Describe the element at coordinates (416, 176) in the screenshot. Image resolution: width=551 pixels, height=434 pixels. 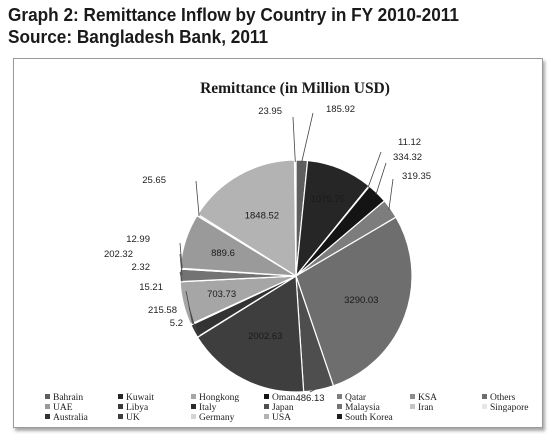
I see `slice-value-label: 319.35` at that location.